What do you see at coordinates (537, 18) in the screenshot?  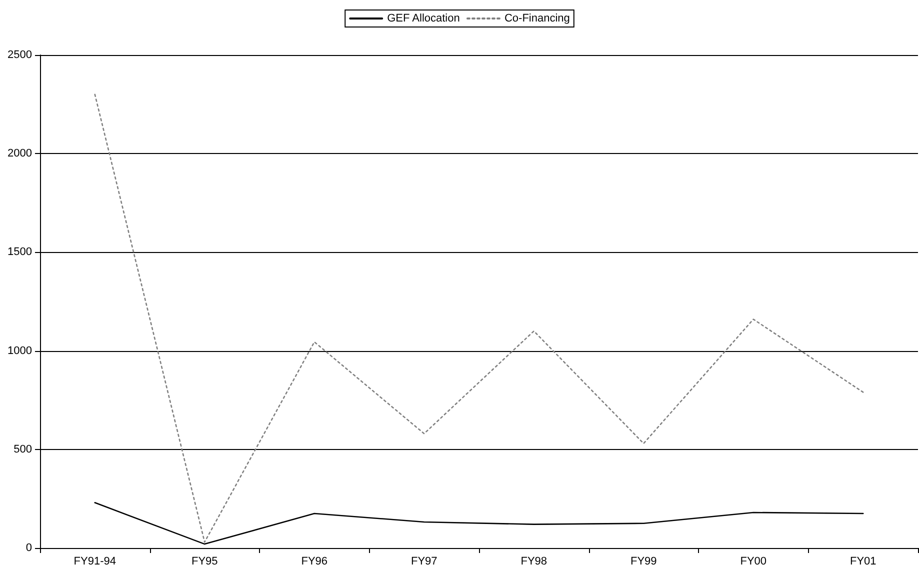 I see `legend-label: Co-Financing` at bounding box center [537, 18].